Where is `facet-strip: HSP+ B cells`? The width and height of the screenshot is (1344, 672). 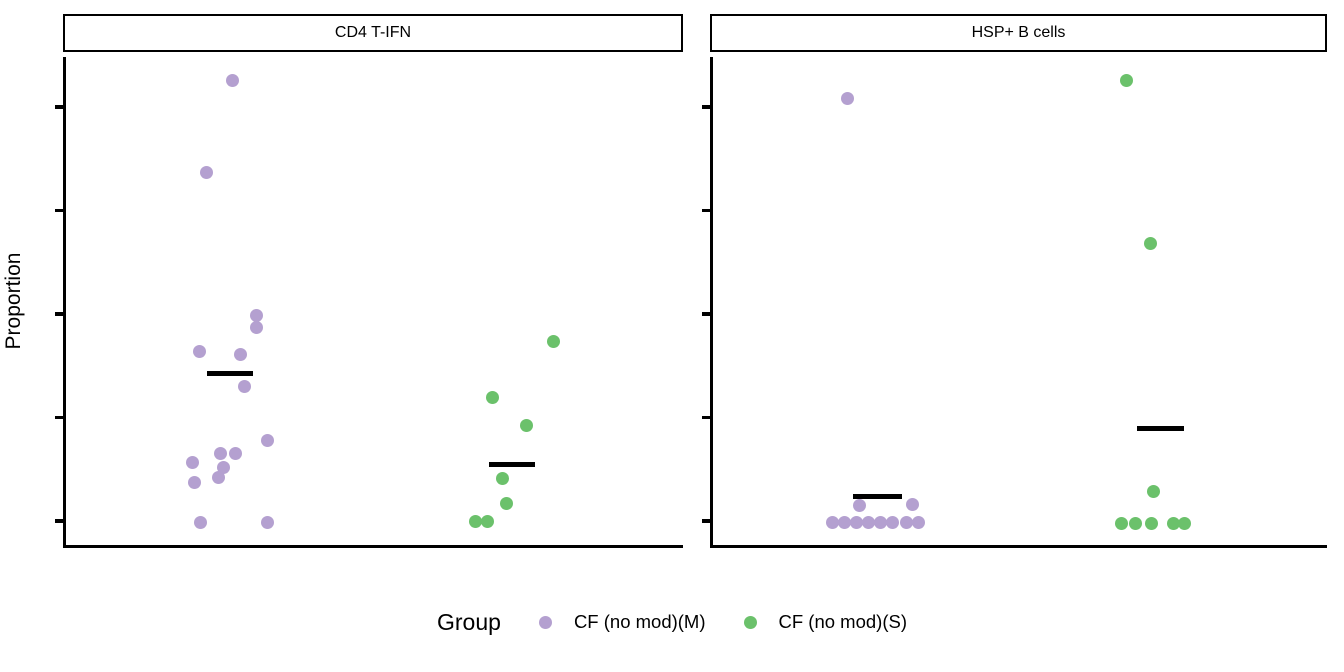 facet-strip: HSP+ B cells is located at coordinates (1018, 33).